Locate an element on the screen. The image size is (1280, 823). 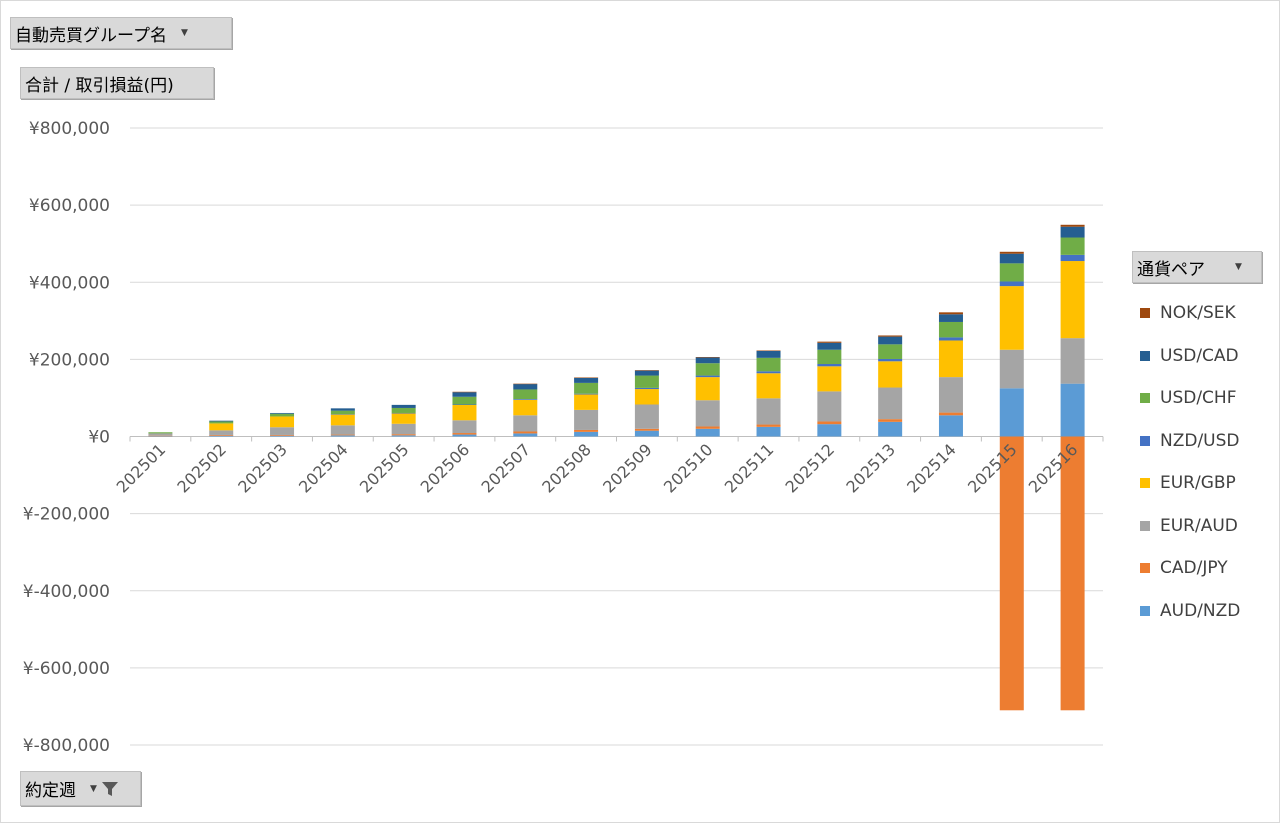
axis-field-button: 約定週 ▼ is located at coordinates (80, 788).